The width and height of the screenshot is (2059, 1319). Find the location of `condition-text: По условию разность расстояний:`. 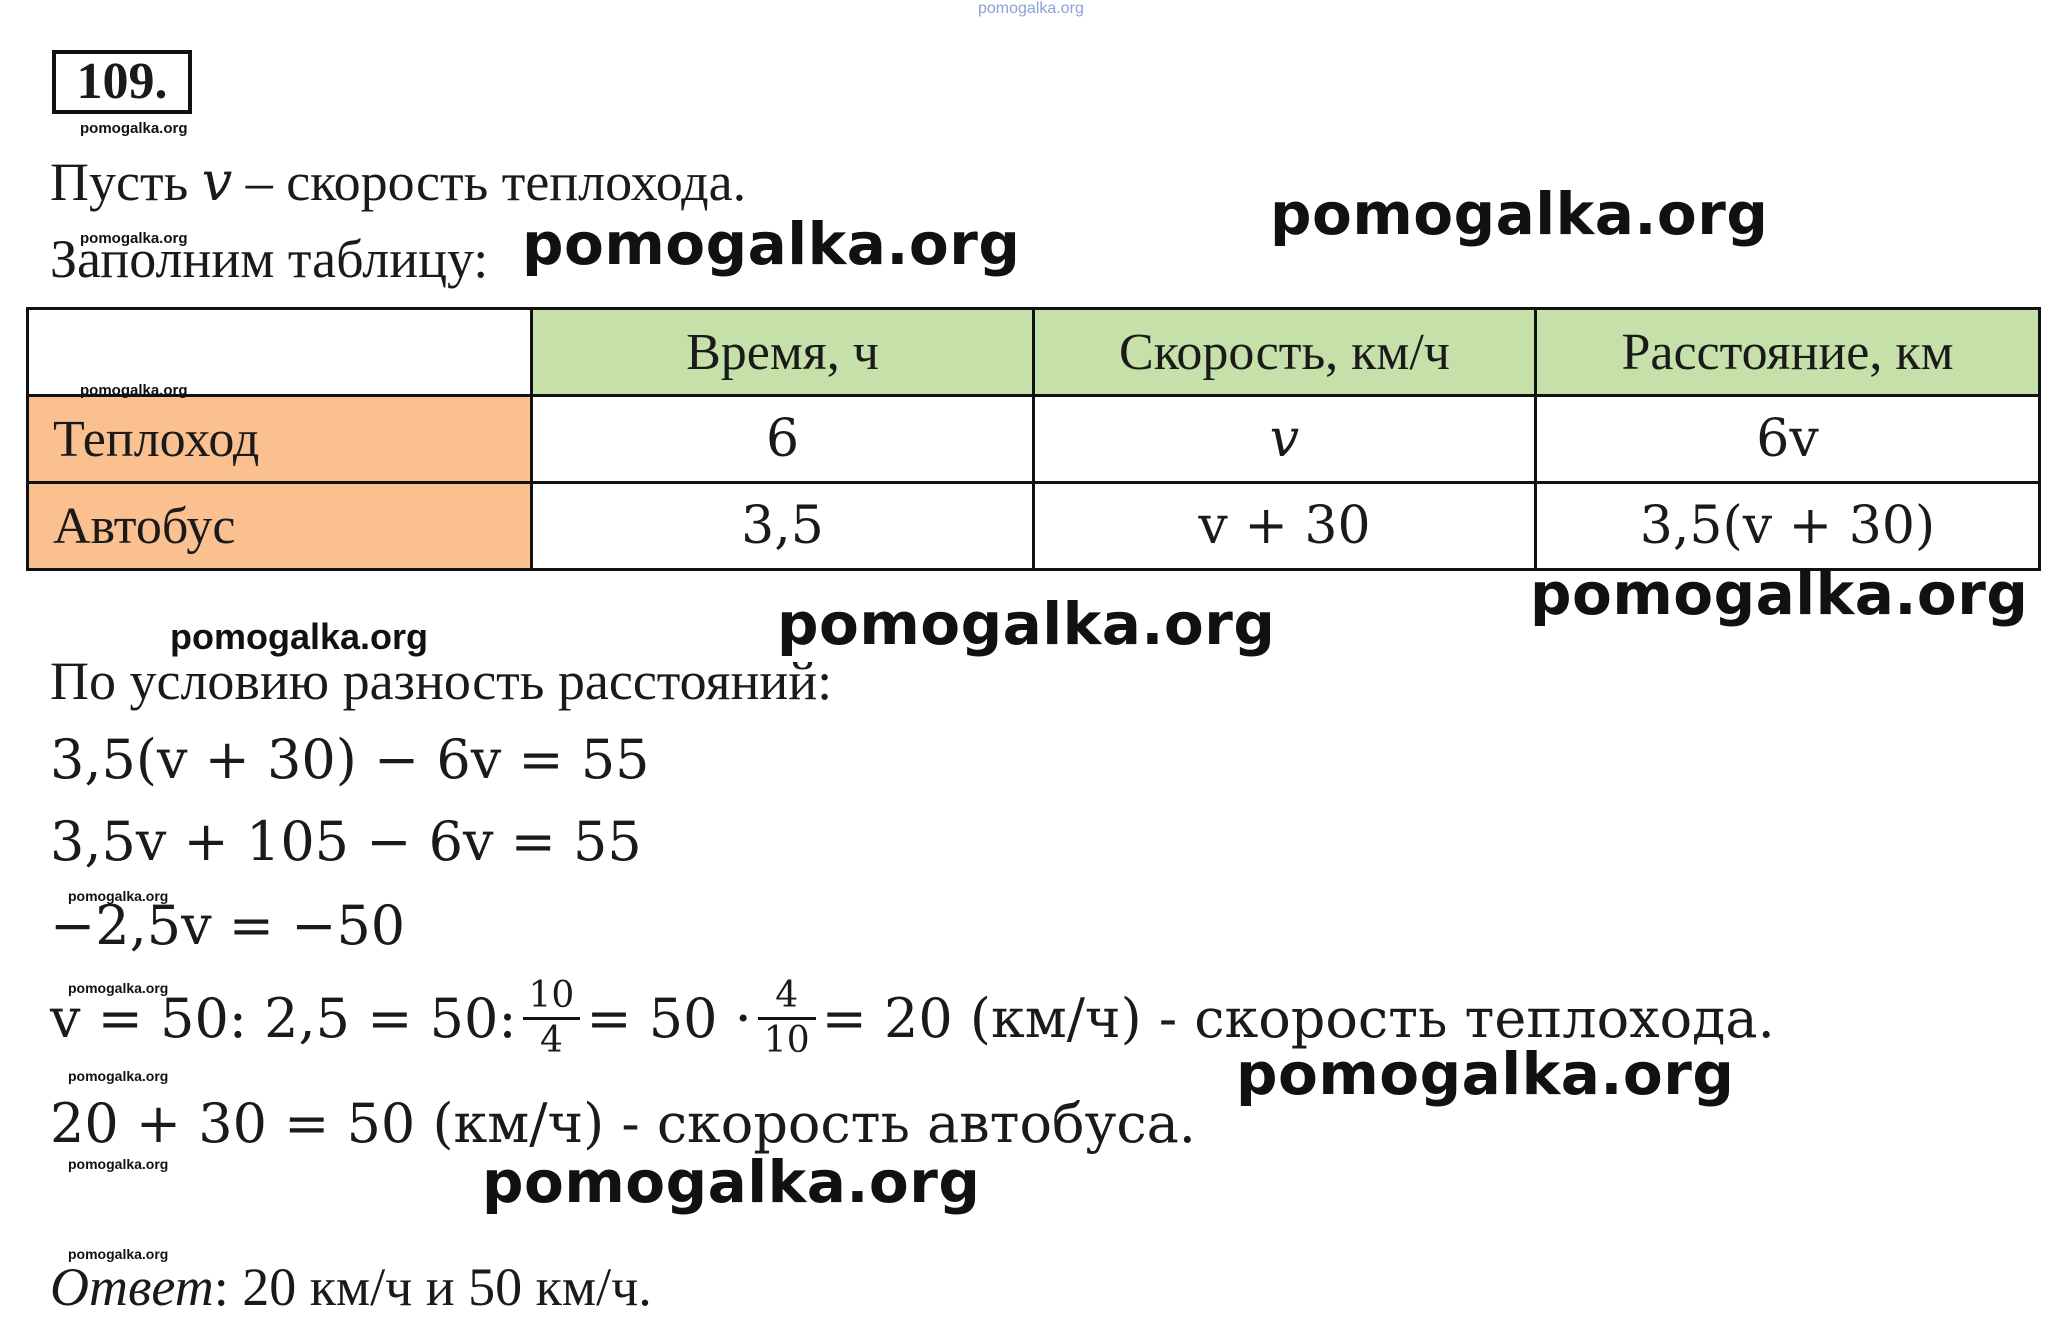

condition-text: По условию разность расстояний: is located at coordinates (441, 681).